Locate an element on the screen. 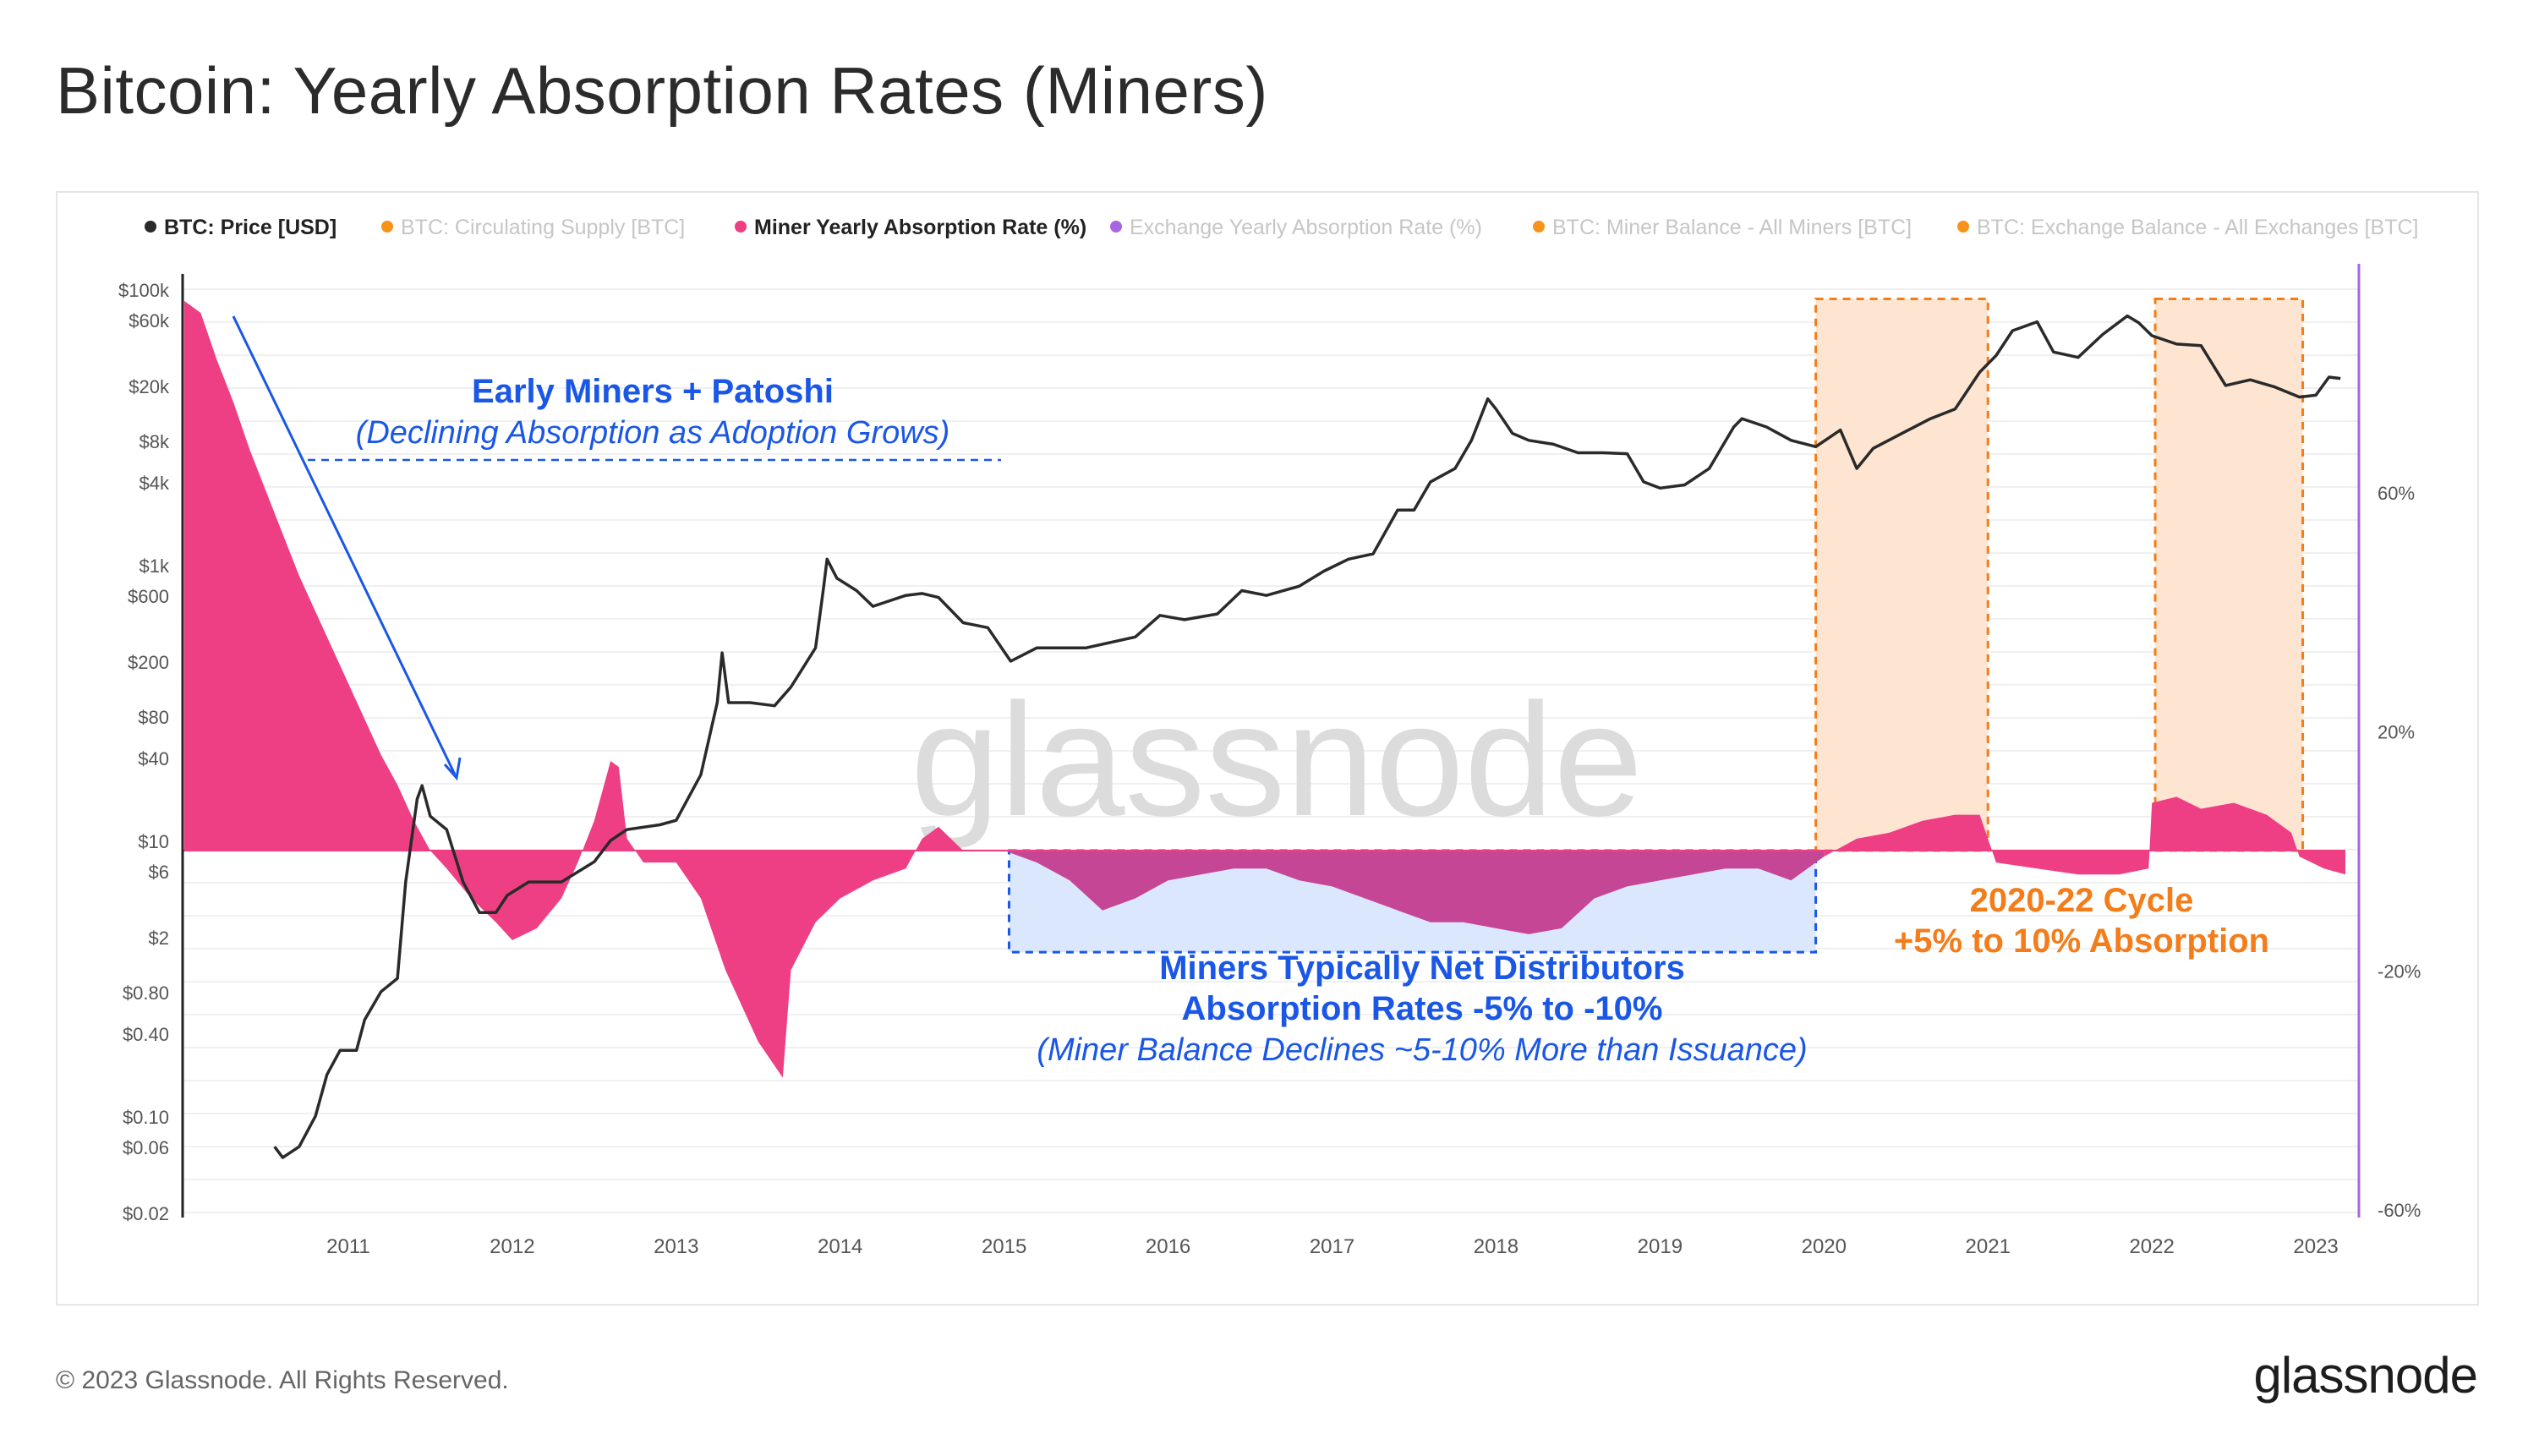 Image resolution: width=2528 pixels, height=1456 pixels. legend-label: BTC: Price [USD] is located at coordinates (250, 227).